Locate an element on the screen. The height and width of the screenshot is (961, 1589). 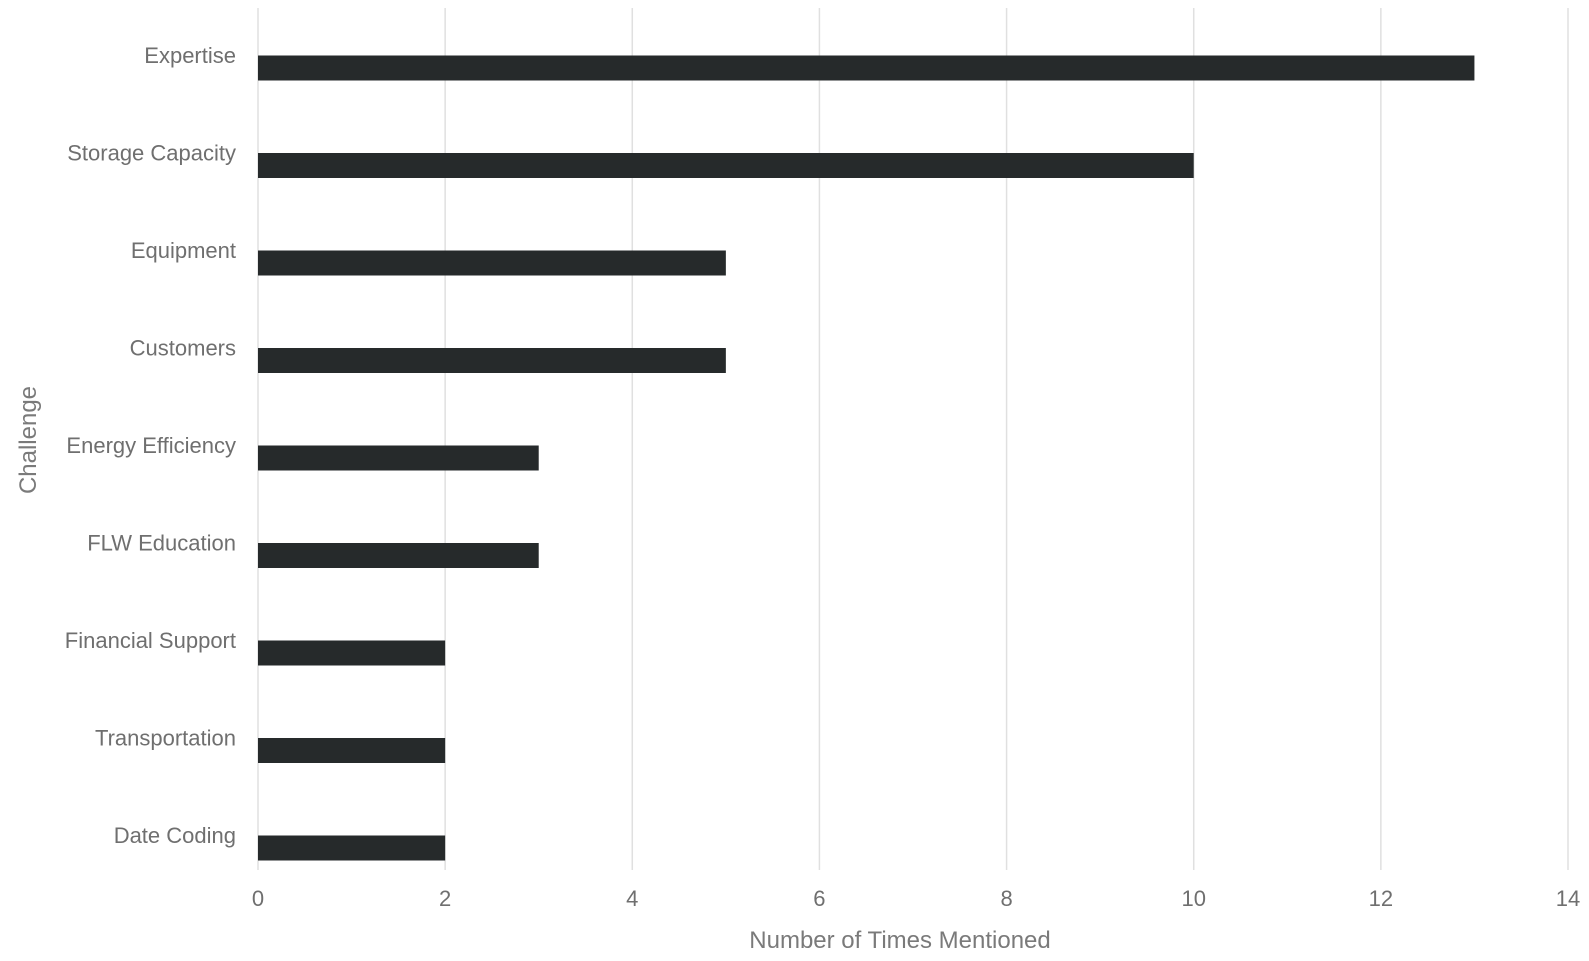
y-axis-title: Challenge is located at coordinates (28, 440).